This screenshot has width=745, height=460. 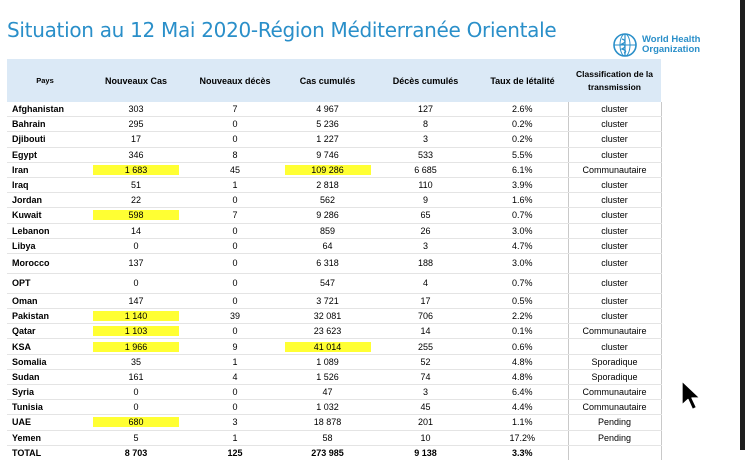 I want to click on cell-cas-cumules: 23 623, so click(x=327, y=331).